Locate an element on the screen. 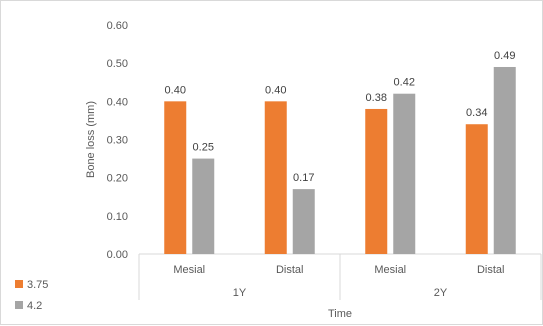 The height and width of the screenshot is (326, 543). data-label: 0.42 is located at coordinates (404, 83).